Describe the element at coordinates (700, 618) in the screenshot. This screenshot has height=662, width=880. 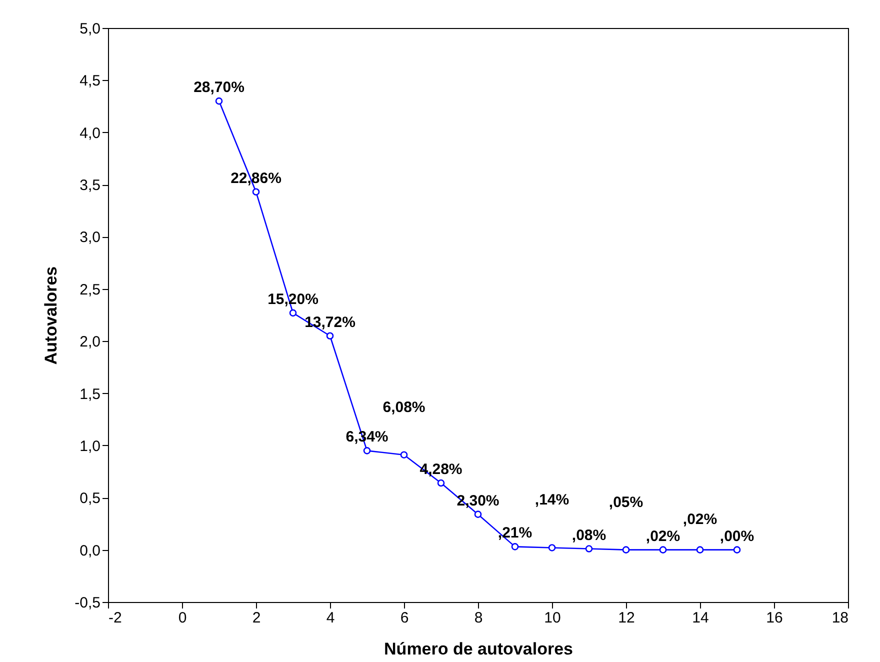
I see `x-tick-label: 14` at that location.